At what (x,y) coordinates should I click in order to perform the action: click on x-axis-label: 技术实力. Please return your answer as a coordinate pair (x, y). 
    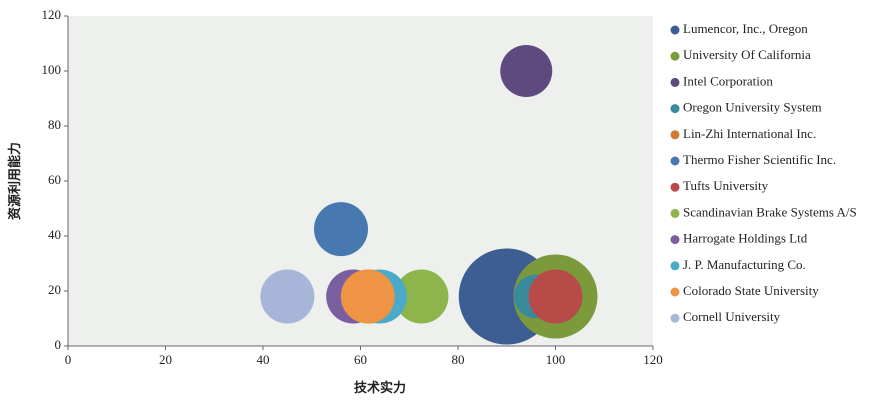
    Looking at the image, I should click on (380, 387).